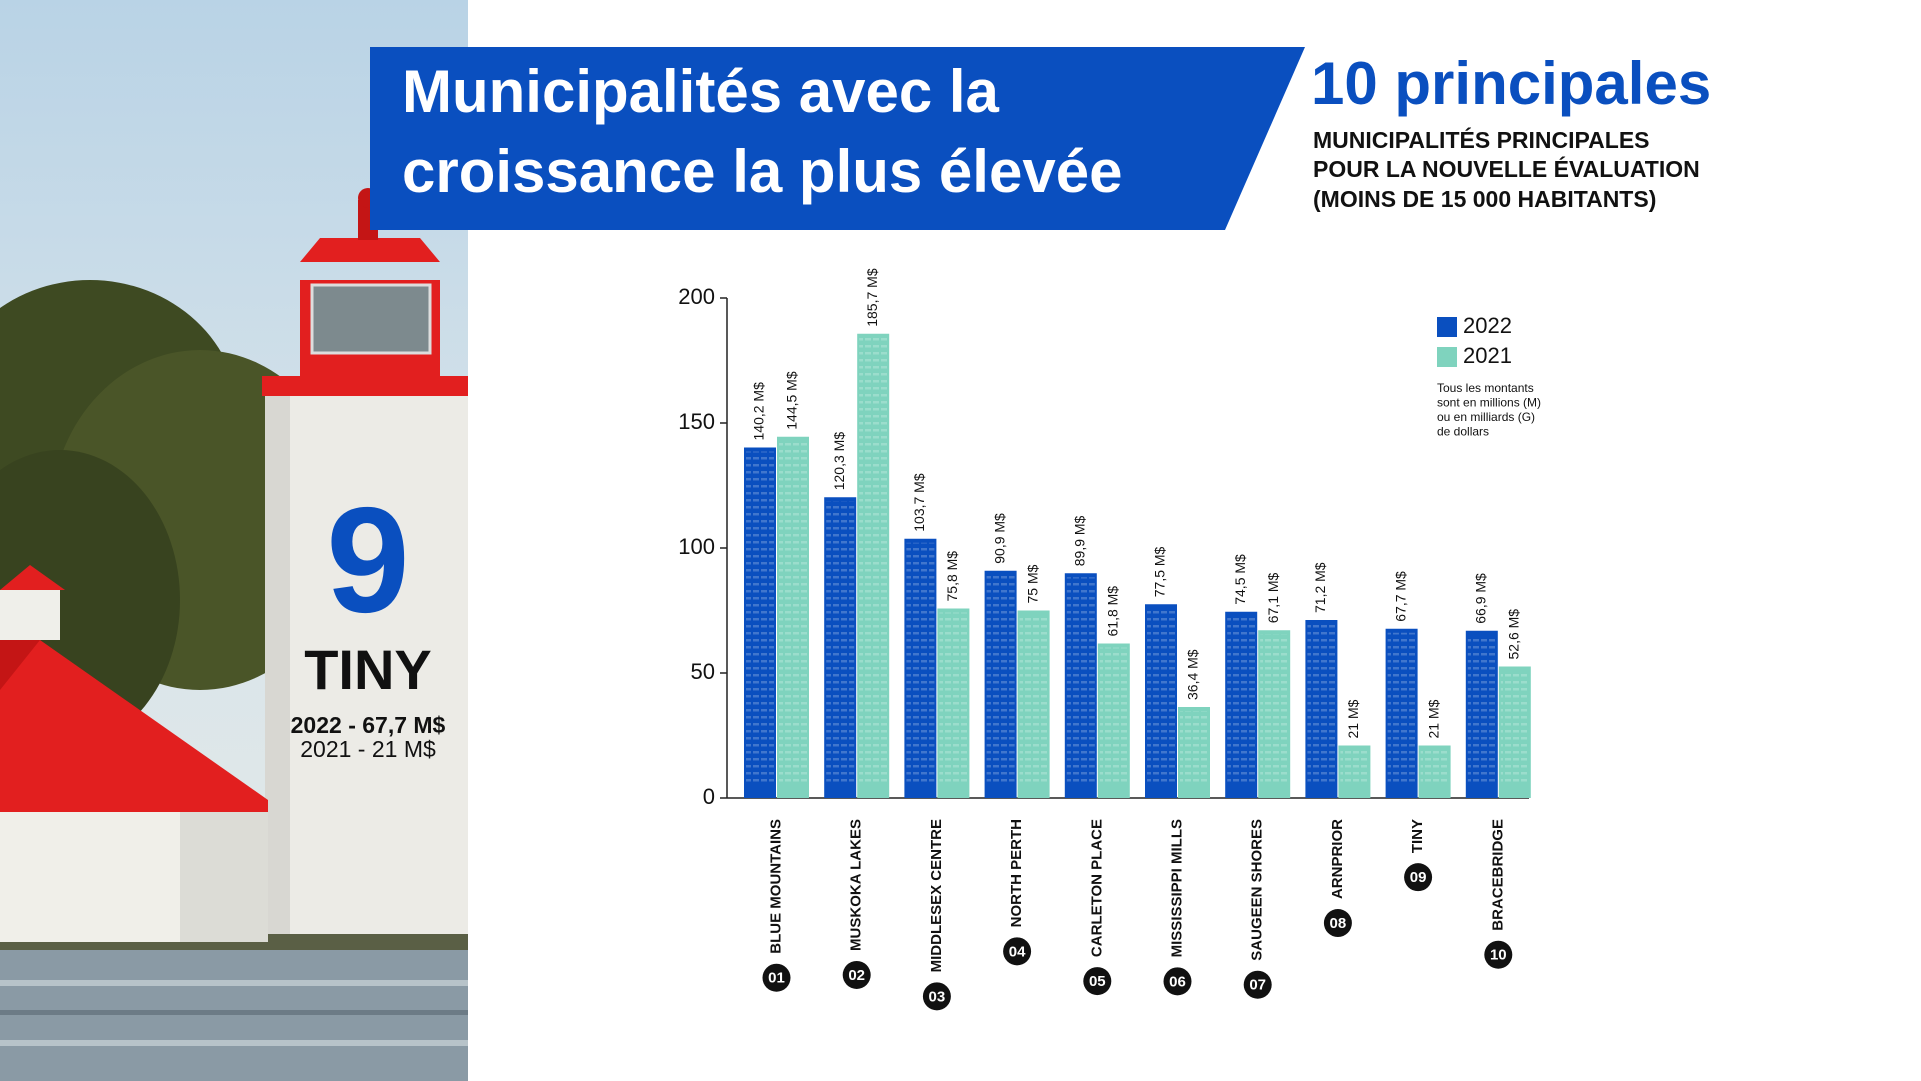 This screenshot has width=1921, height=1081. What do you see at coordinates (999, 538) in the screenshot?
I see `value-label: 90,9 M$` at bounding box center [999, 538].